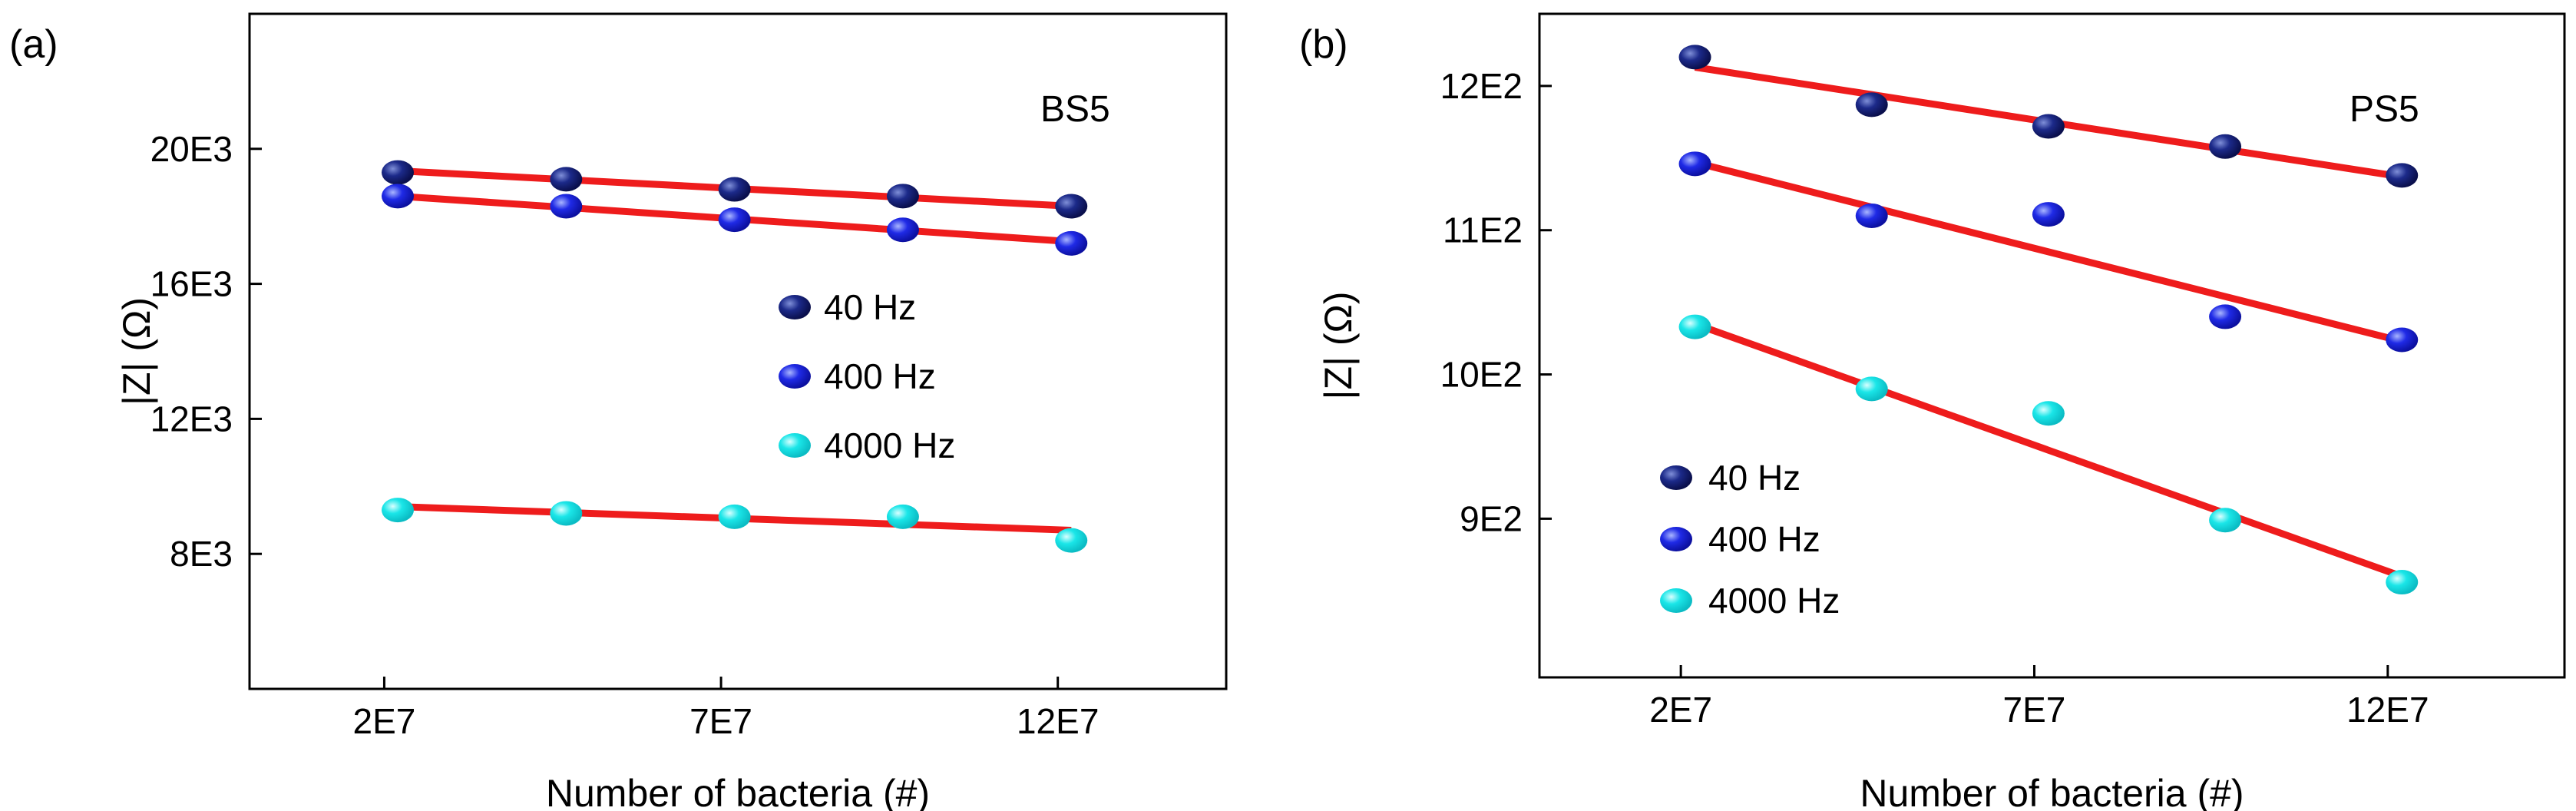  What do you see at coordinates (1481, 375) in the screenshot?
I see `y-tick-label: 10E2` at bounding box center [1481, 375].